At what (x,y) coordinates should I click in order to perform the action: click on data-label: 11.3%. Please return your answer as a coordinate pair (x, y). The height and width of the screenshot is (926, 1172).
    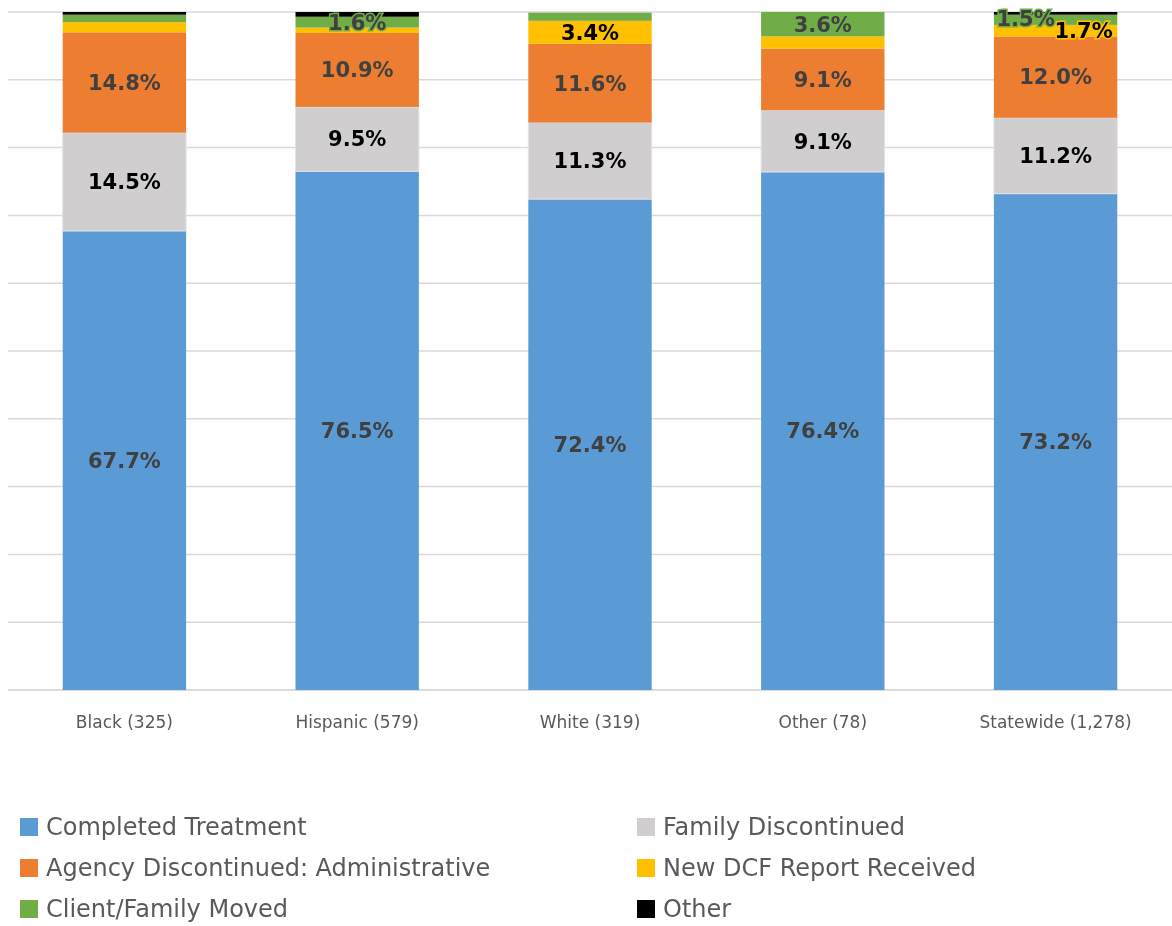
    Looking at the image, I should click on (590, 161).